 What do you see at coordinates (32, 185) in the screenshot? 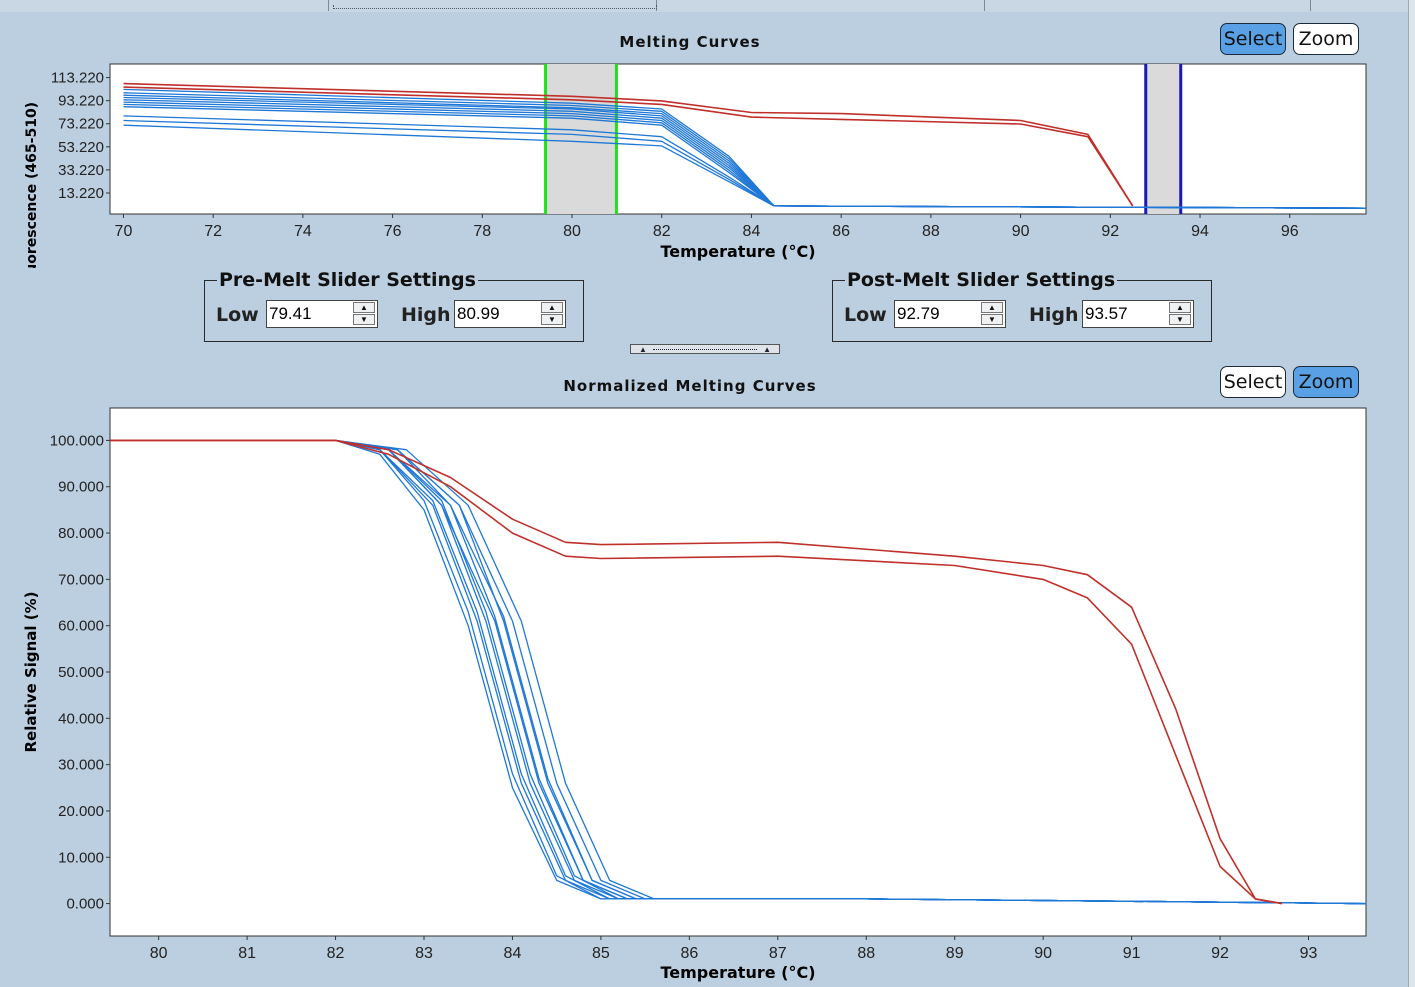
I see `top-y-axis-label: Fluorescence (465-510)` at bounding box center [32, 185].